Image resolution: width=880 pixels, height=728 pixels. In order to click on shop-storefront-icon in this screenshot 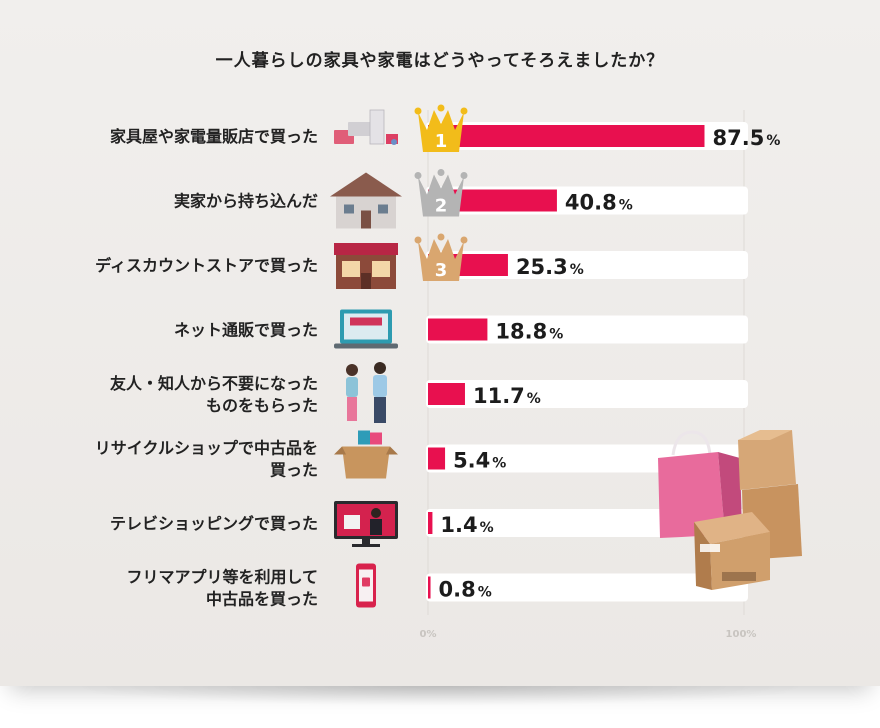, I will do `click(366, 266)`.